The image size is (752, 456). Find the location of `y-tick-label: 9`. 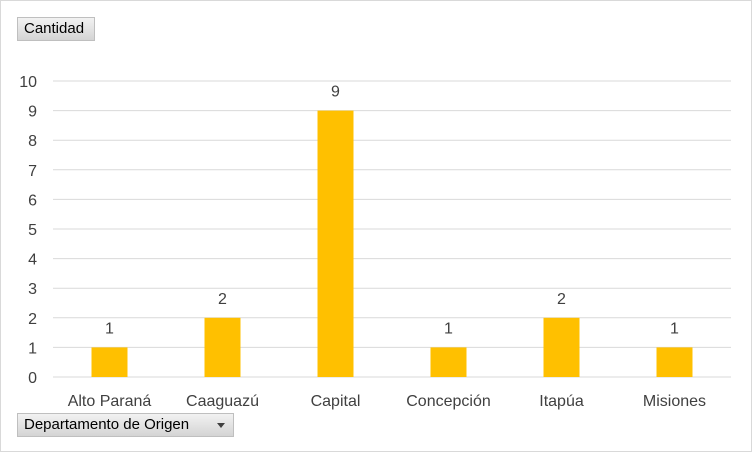

y-tick-label: 9 is located at coordinates (32, 112).